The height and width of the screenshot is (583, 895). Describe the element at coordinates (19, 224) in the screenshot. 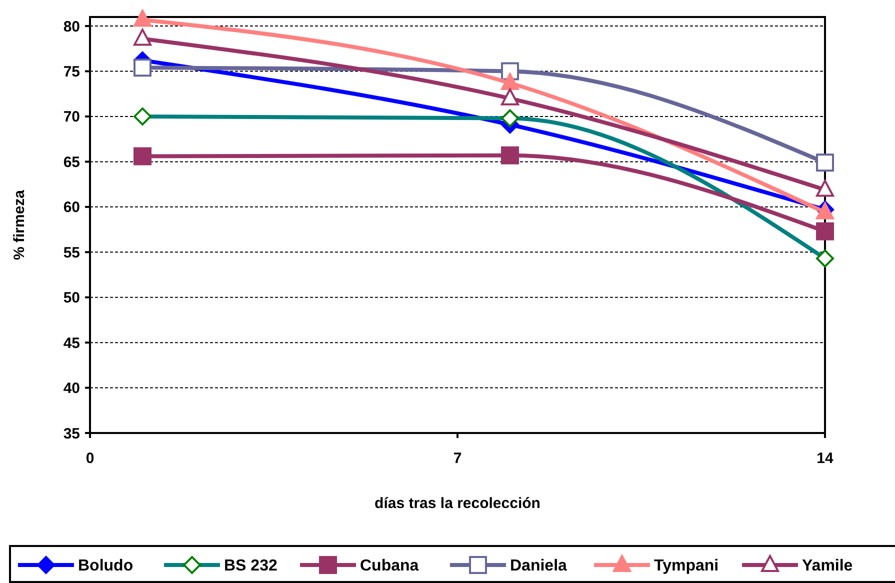

I see `y-axis-title: % firmeza` at that location.